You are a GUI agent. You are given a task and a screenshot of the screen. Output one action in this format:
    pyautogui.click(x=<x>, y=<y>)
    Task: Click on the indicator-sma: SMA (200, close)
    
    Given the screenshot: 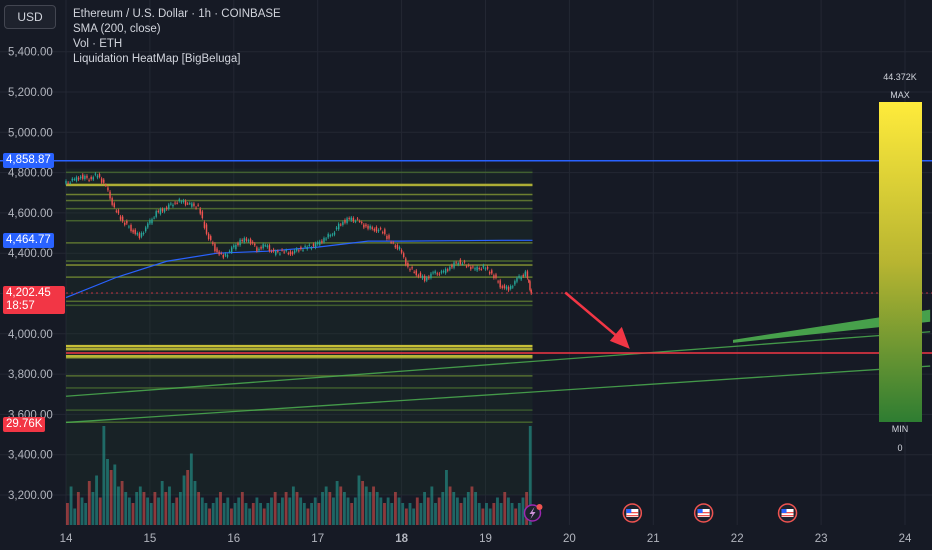 What is the action you would take?
    pyautogui.click(x=117, y=29)
    